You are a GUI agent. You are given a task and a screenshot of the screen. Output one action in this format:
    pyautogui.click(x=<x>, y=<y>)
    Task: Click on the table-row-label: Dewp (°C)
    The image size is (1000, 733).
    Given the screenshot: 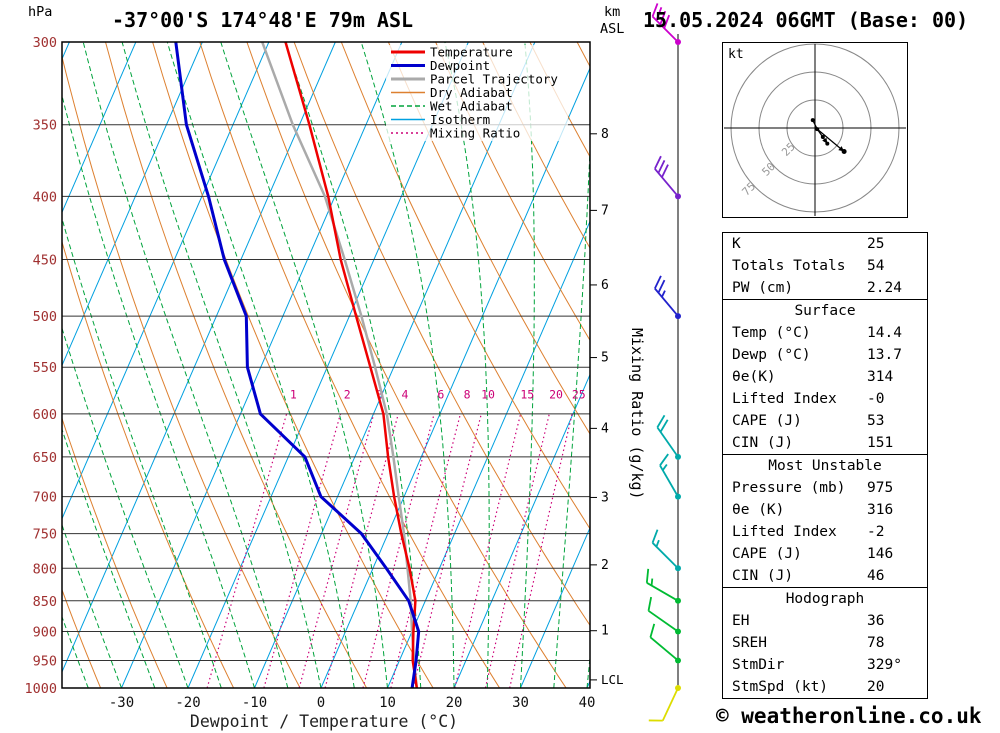 What is the action you would take?
    pyautogui.click(x=771, y=355)
    